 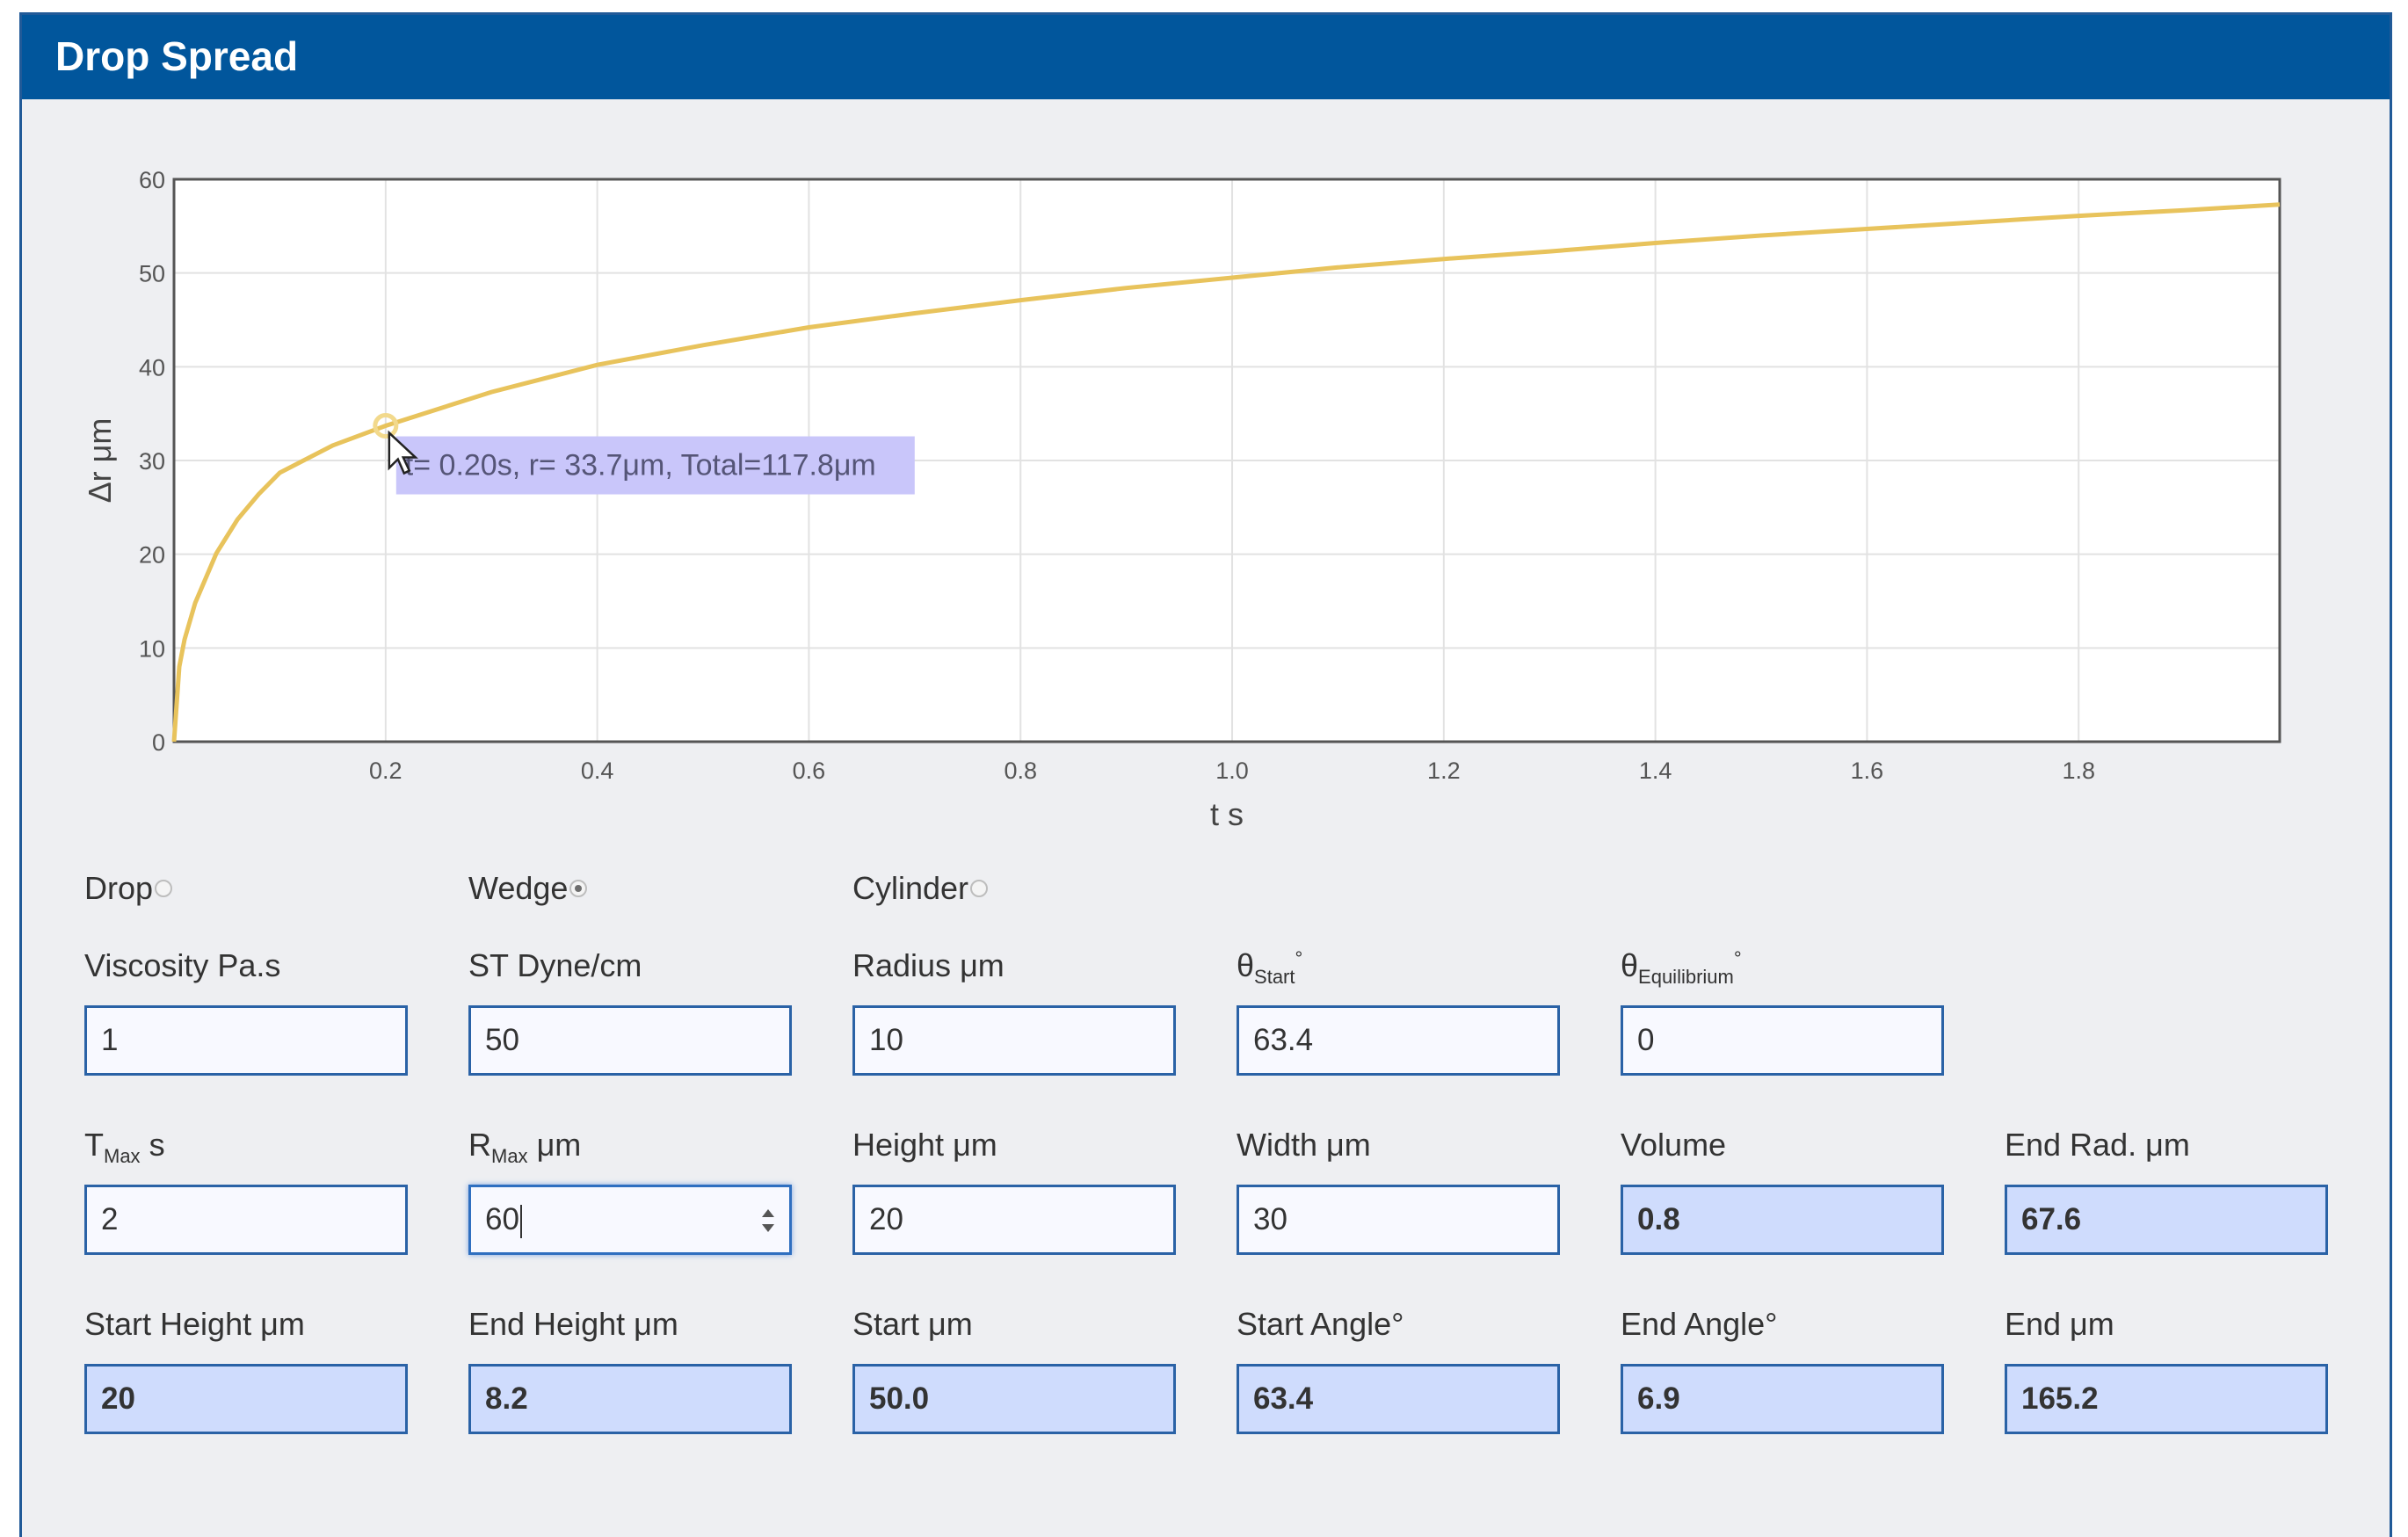 What do you see at coordinates (152, 368) in the screenshot?
I see `y-tick-label: 40` at bounding box center [152, 368].